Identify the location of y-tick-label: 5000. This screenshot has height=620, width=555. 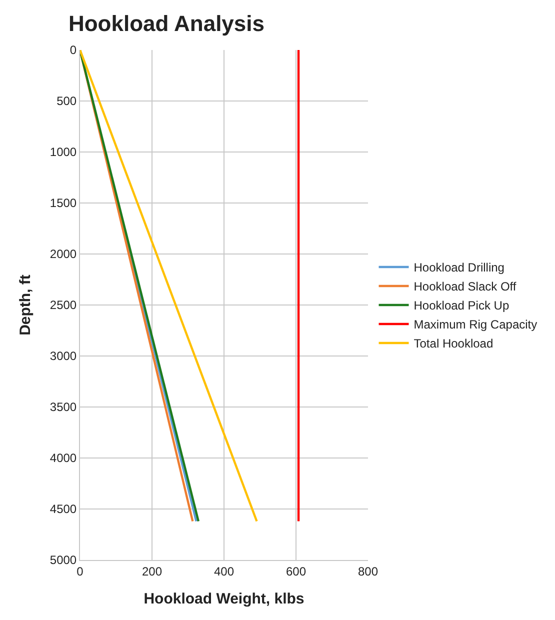
(63, 560).